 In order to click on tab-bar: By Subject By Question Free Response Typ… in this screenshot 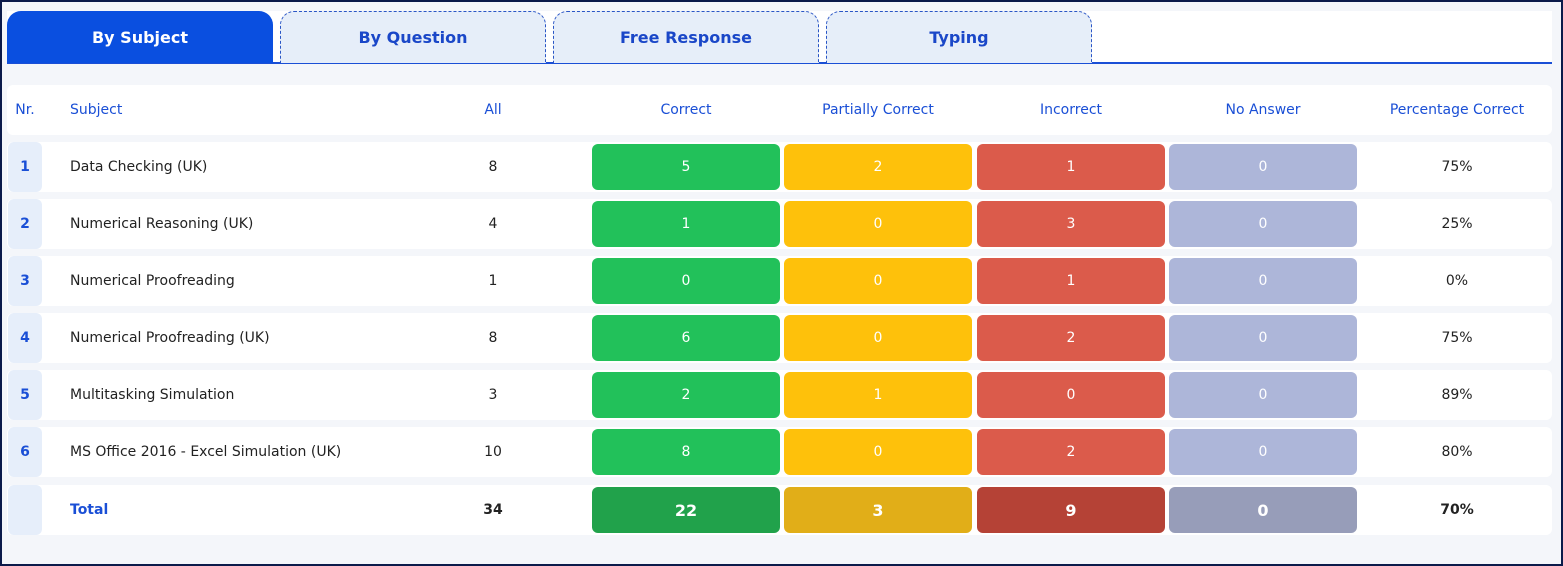, I will do `click(779, 37)`.